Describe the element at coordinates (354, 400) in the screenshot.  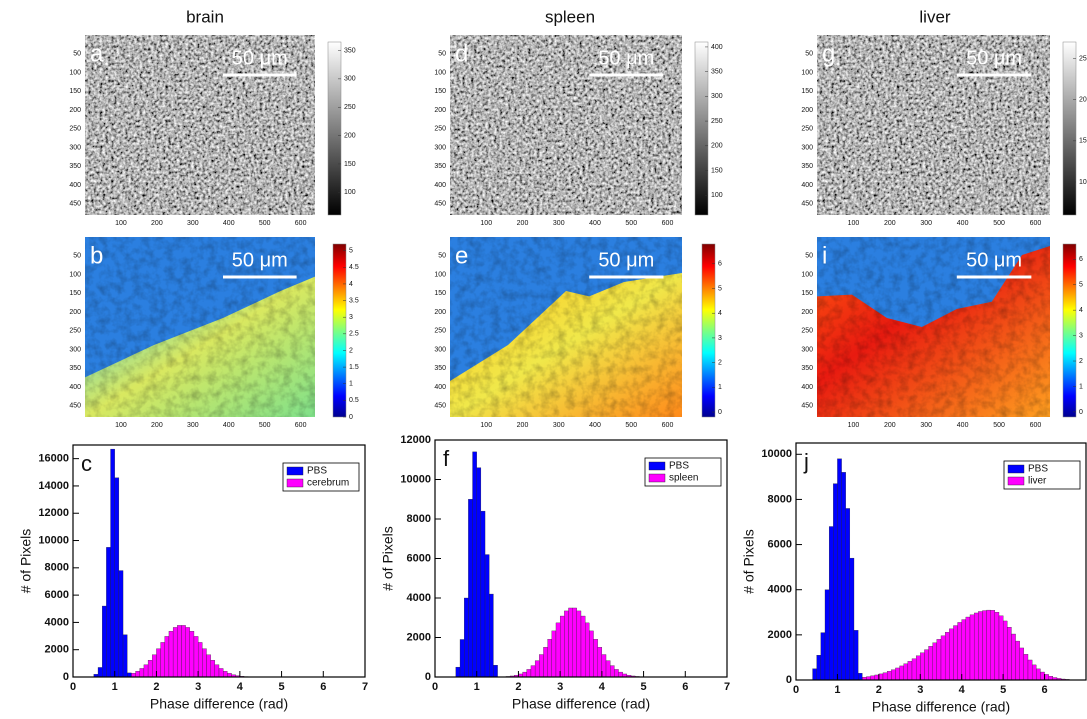
I see `colorbar-tick-label: 0.5` at that location.